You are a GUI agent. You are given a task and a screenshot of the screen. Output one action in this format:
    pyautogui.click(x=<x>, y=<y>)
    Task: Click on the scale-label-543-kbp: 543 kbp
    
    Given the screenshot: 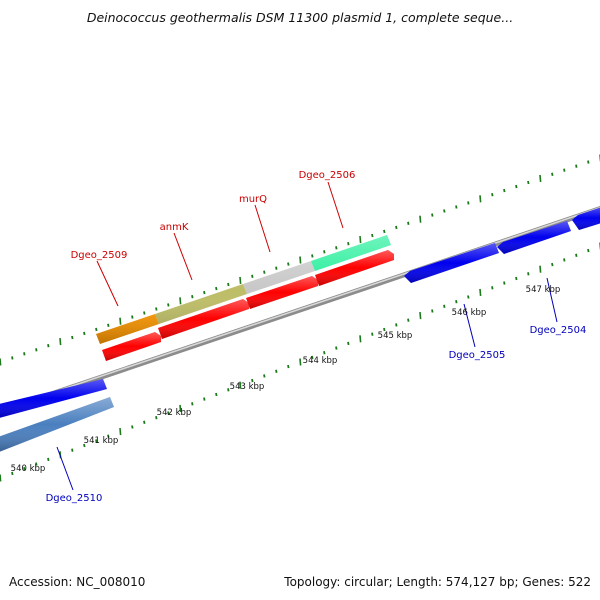 What is the action you would take?
    pyautogui.click(x=247, y=387)
    